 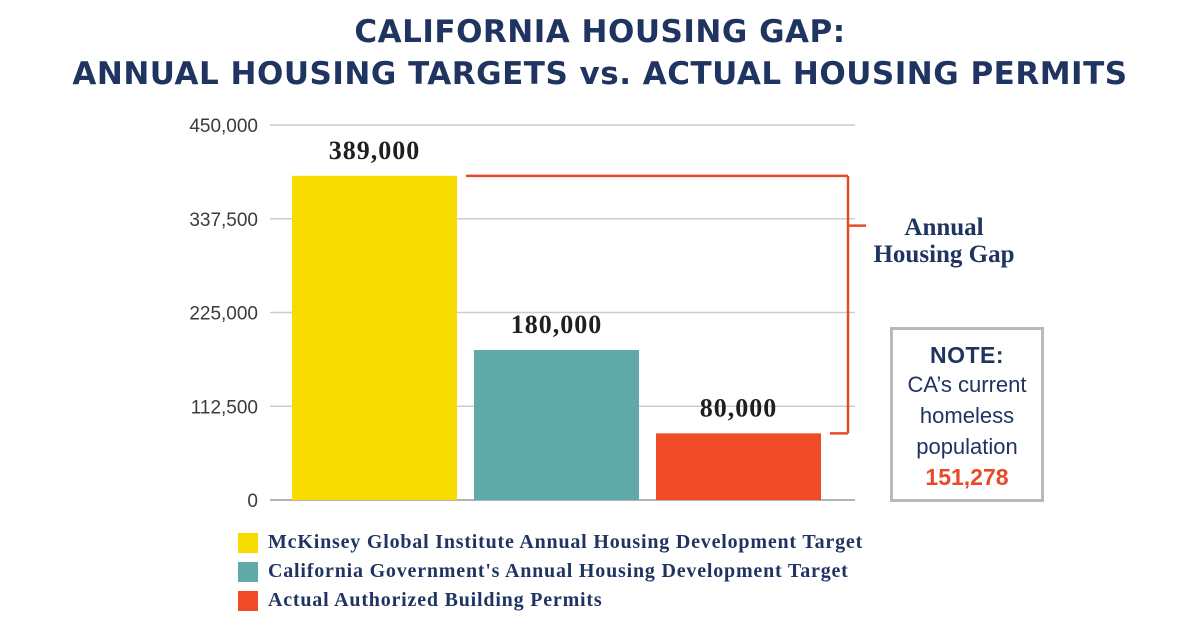 What do you see at coordinates (556, 425) in the screenshot?
I see `bar-ca-government-target` at bounding box center [556, 425].